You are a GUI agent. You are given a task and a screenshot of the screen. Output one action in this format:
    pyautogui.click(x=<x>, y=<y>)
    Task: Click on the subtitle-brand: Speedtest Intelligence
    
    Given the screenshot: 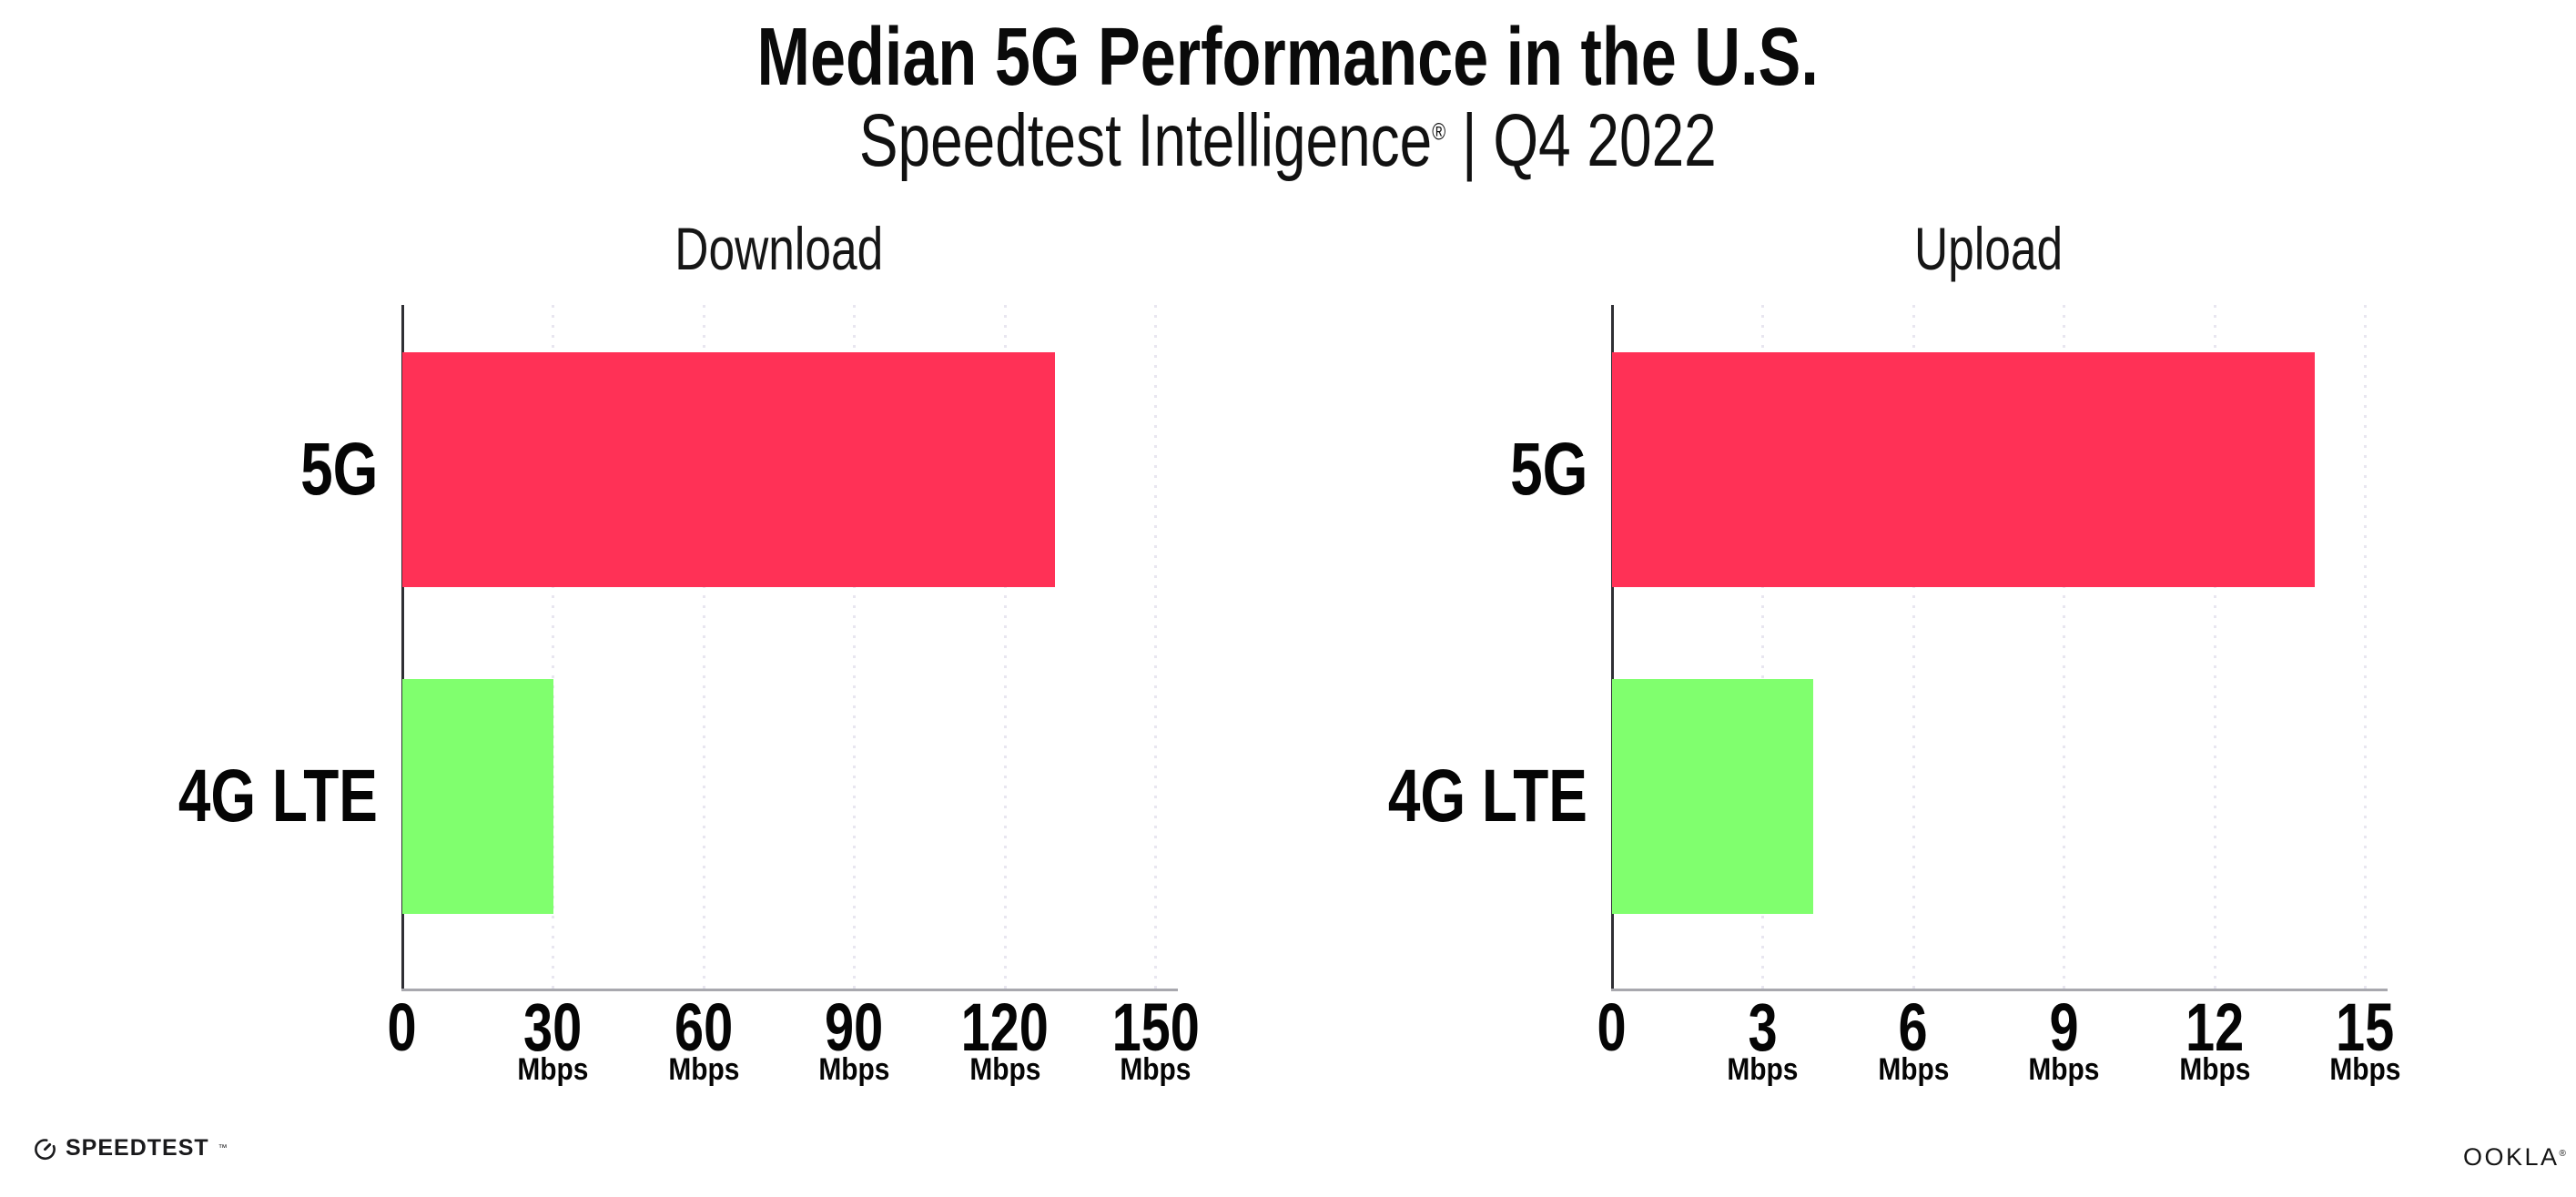 What is the action you would take?
    pyautogui.click(x=1146, y=140)
    